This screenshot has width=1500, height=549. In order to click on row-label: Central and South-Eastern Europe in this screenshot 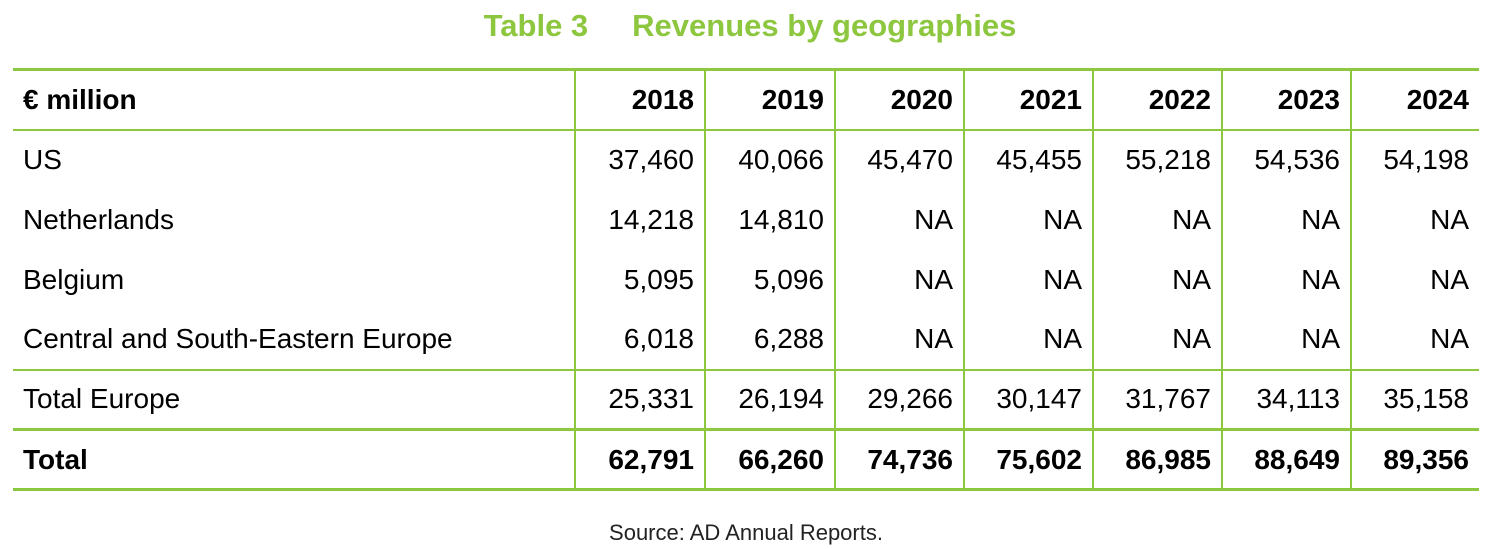, I will do `click(238, 338)`.